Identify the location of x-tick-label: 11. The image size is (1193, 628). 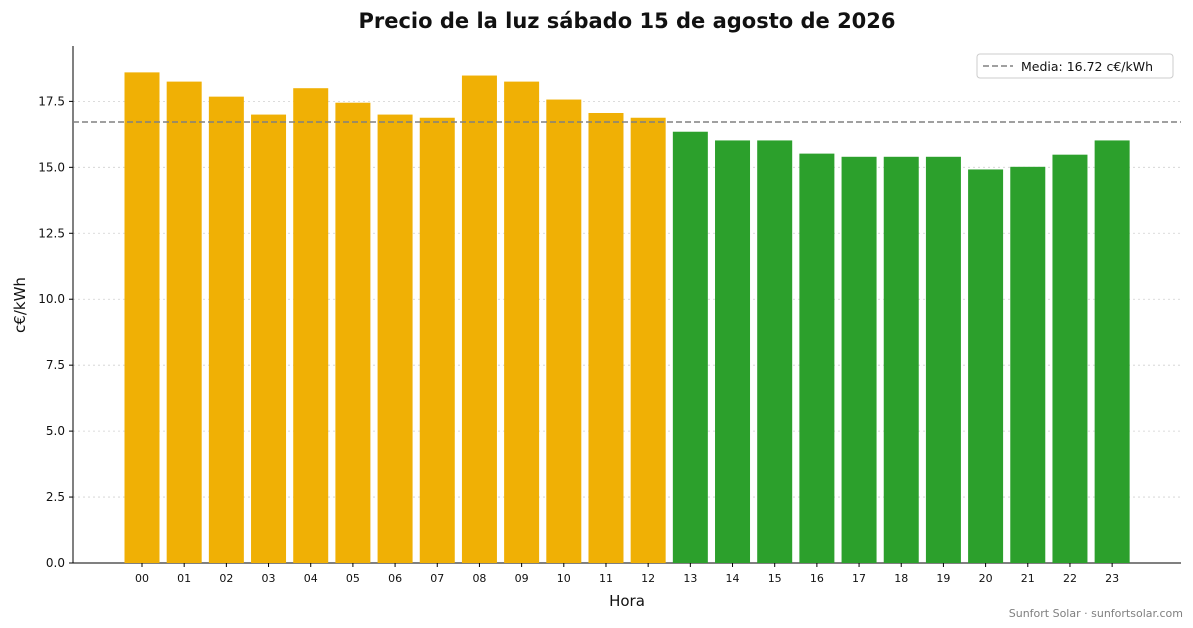
(606, 578).